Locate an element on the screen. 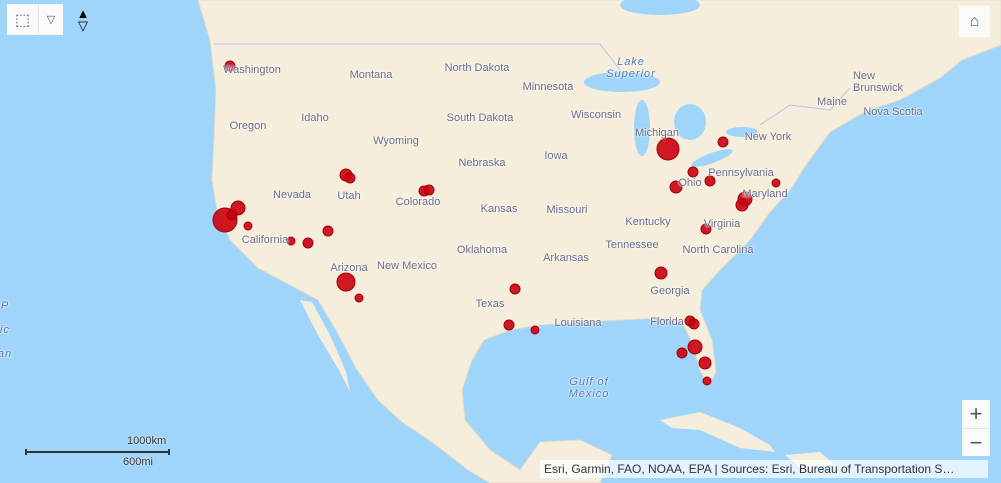 This screenshot has width=1001, height=483. map-label-pennsylvania: Pennsylvania is located at coordinates (741, 173).